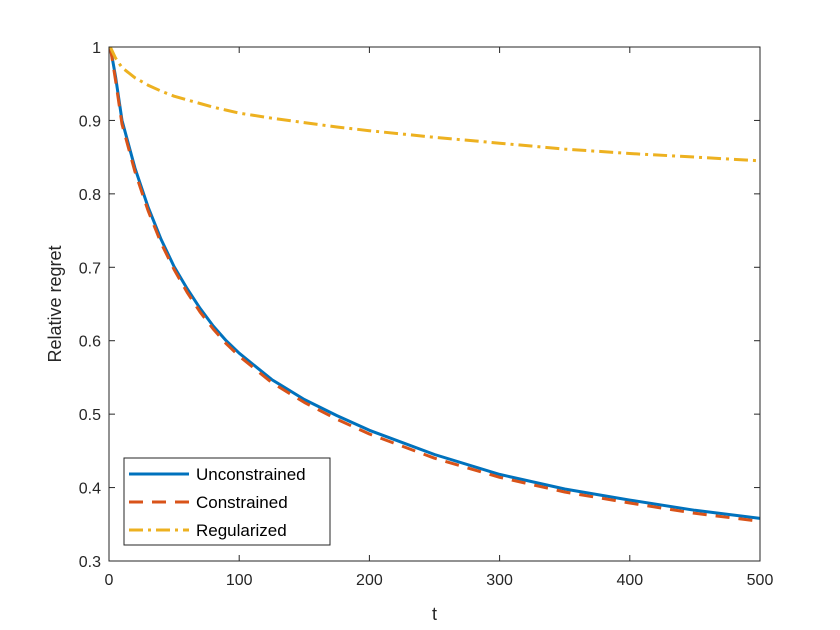 The width and height of the screenshot is (840, 630). I want to click on y-tick-label: 0.4, so click(90, 489).